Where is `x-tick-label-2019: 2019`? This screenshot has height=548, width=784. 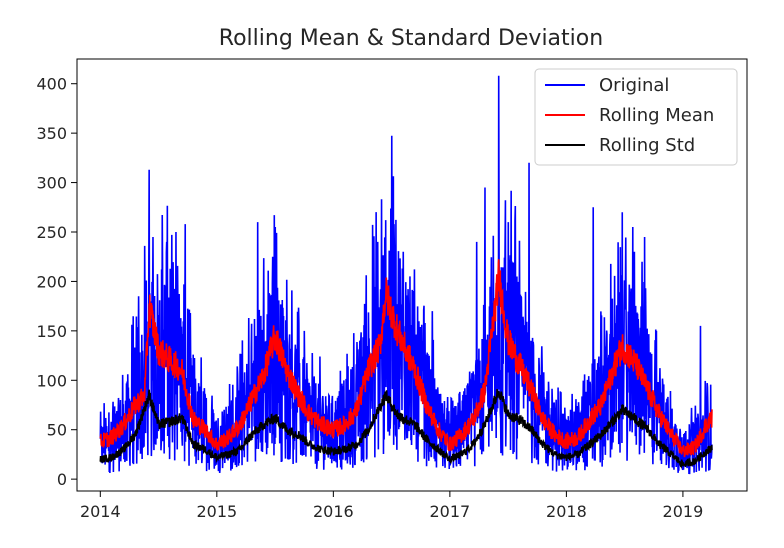
x-tick-label-2019: 2019 is located at coordinates (683, 511).